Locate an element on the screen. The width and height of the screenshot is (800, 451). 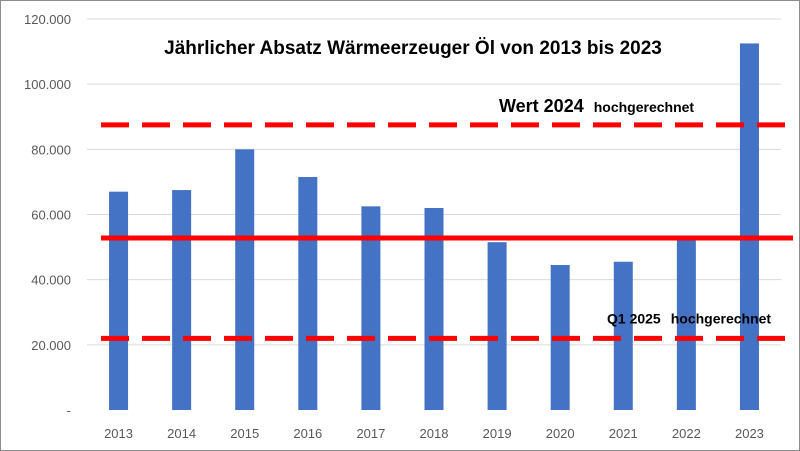
y-axis-ticks: - 20.000 40.000 60.000 80.000 100.000 120.000 is located at coordinates (47, 215).